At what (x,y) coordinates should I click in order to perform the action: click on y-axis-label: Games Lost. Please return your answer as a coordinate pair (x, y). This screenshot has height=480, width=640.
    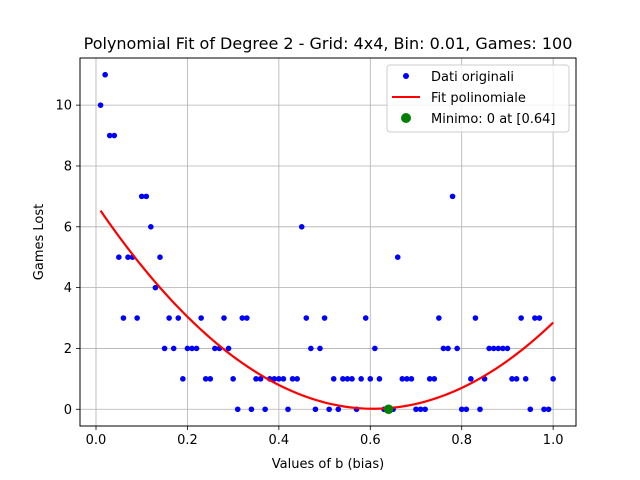
    Looking at the image, I should click on (39, 242).